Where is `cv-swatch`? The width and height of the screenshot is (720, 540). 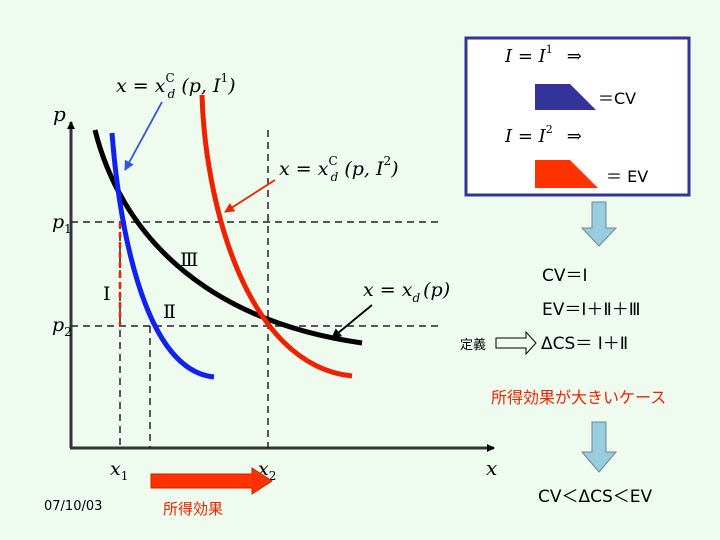 cv-swatch is located at coordinates (552, 97).